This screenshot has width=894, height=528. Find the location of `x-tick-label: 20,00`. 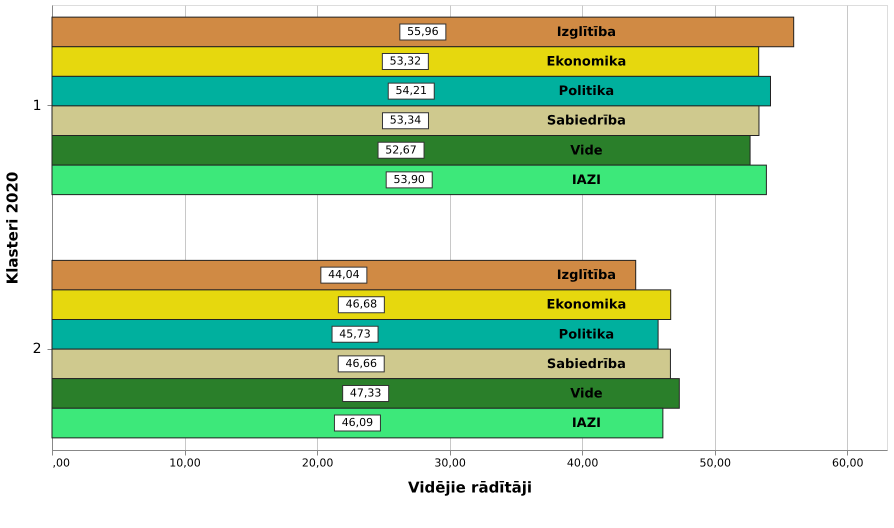

x-tick-label: 20,00 is located at coordinates (318, 463).